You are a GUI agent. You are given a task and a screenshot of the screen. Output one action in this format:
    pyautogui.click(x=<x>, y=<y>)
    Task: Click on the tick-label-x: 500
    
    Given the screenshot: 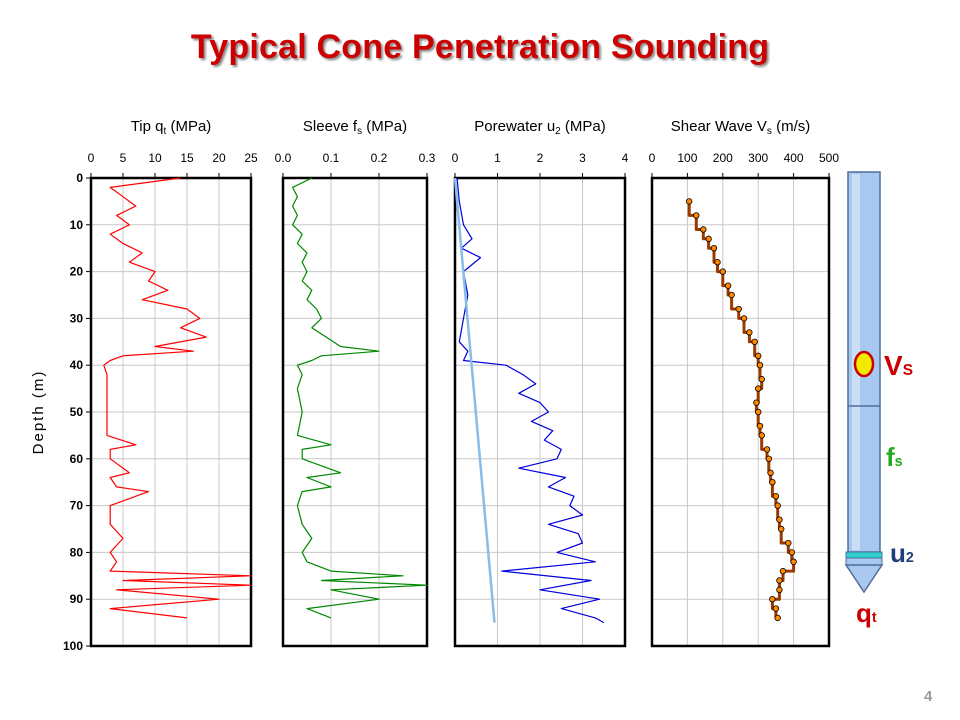 What is the action you would take?
    pyautogui.click(x=829, y=158)
    